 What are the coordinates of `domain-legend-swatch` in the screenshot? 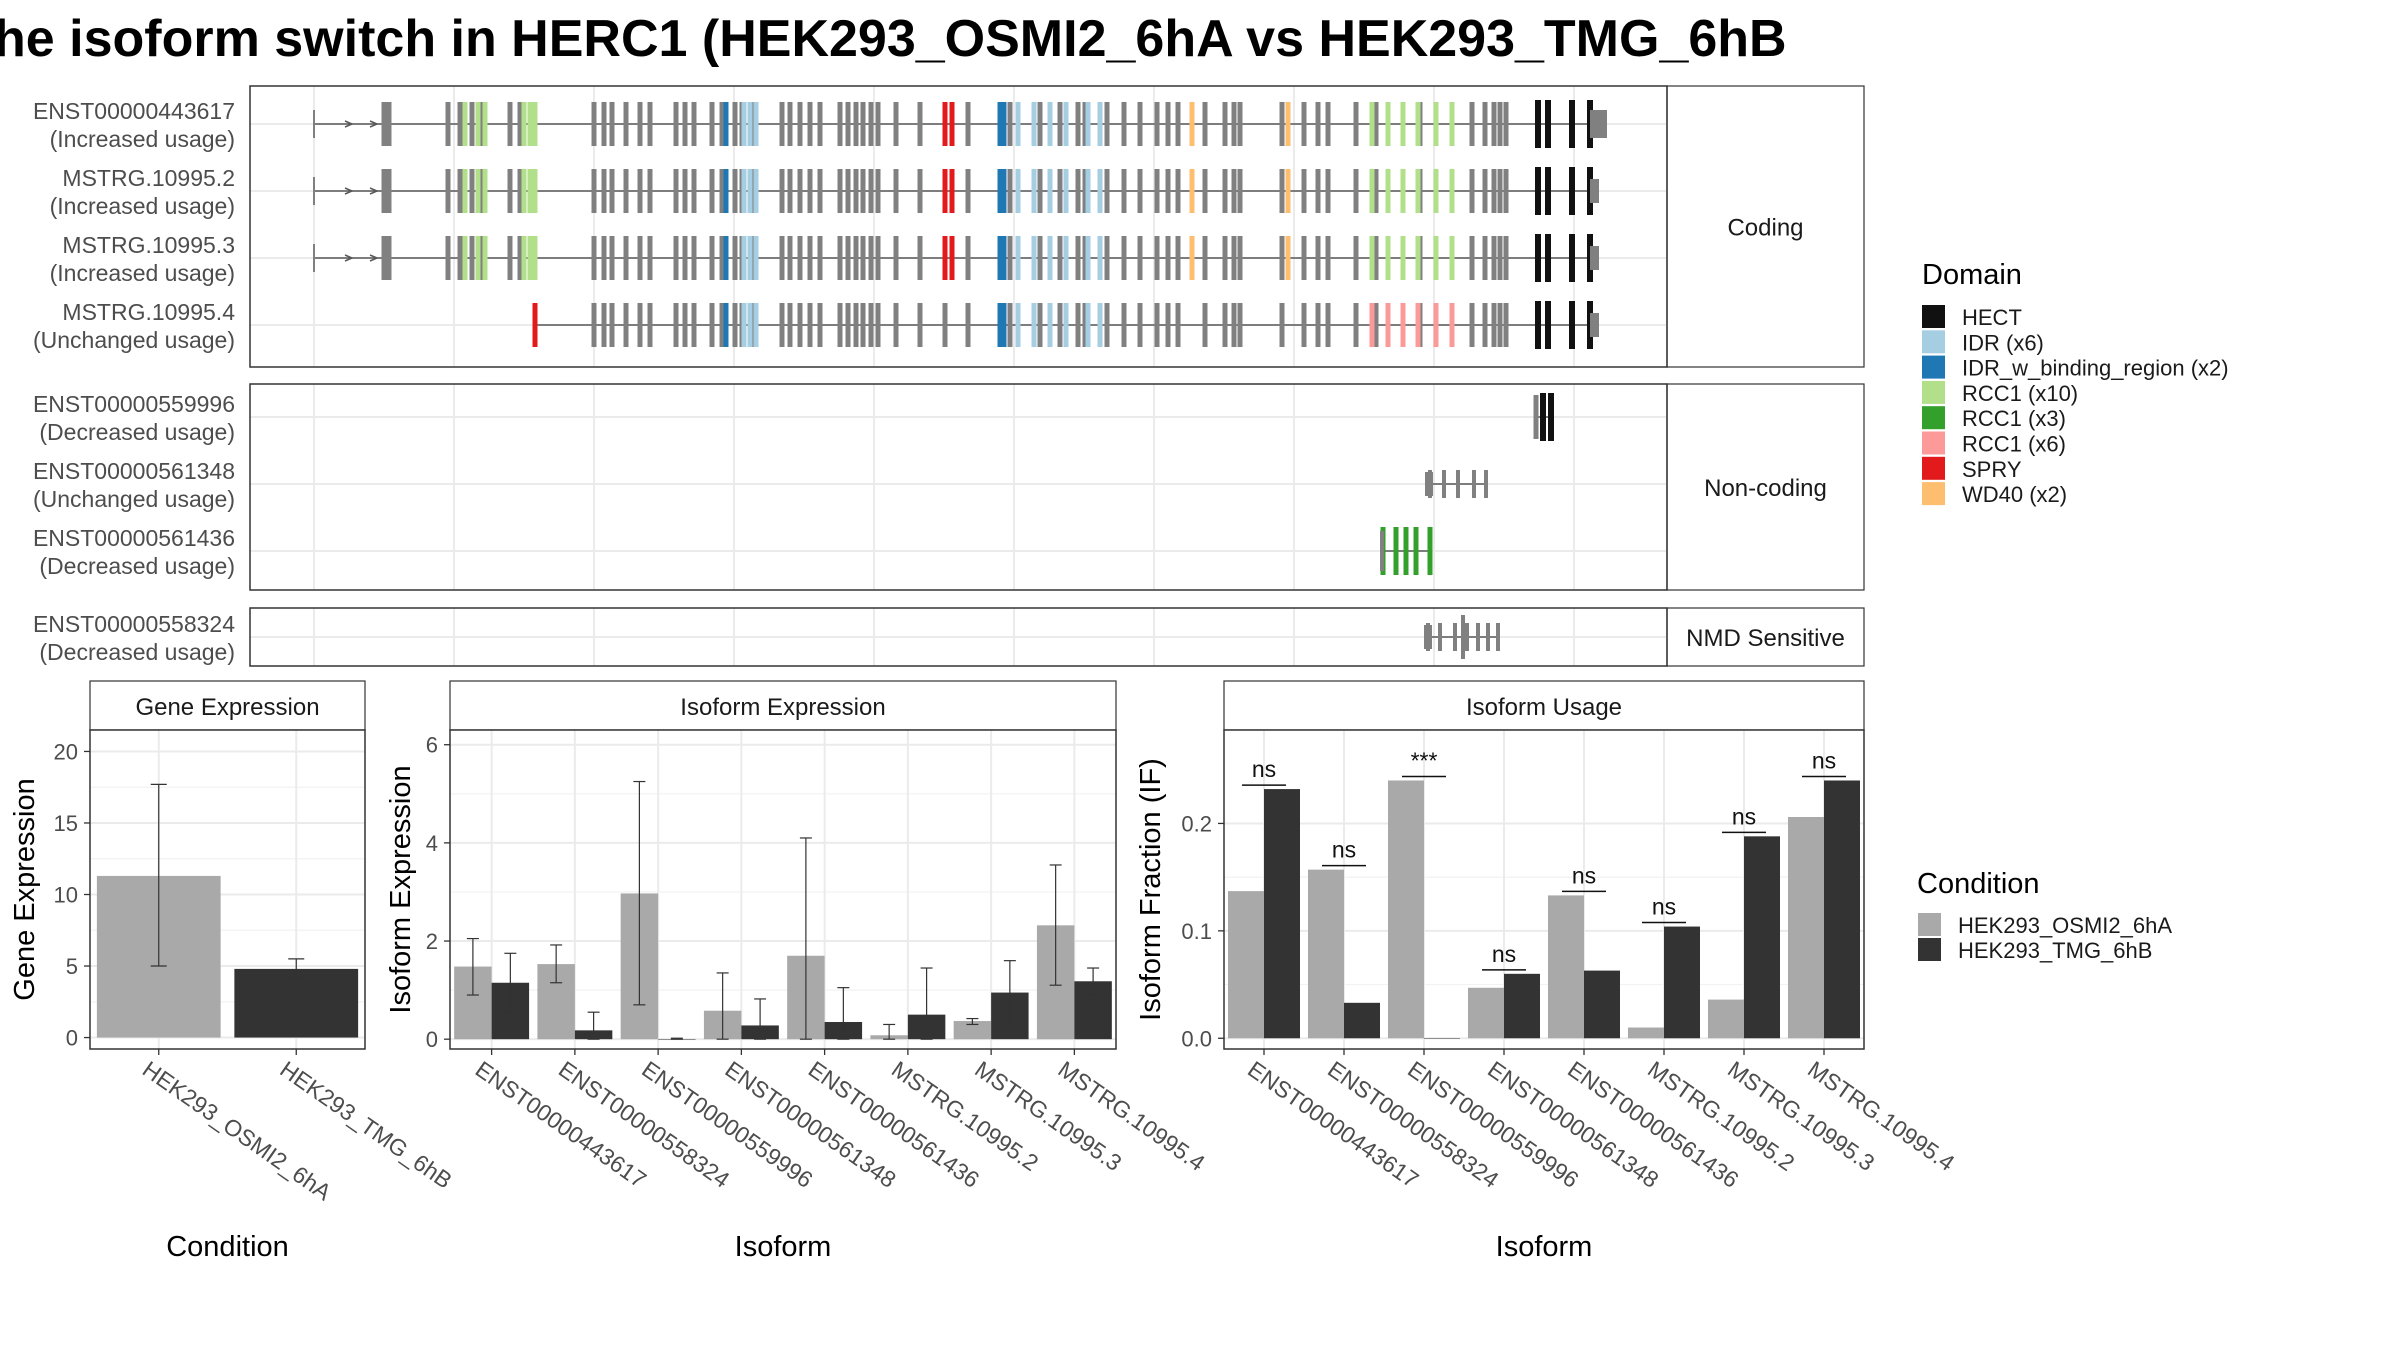 It's located at (1933, 367).